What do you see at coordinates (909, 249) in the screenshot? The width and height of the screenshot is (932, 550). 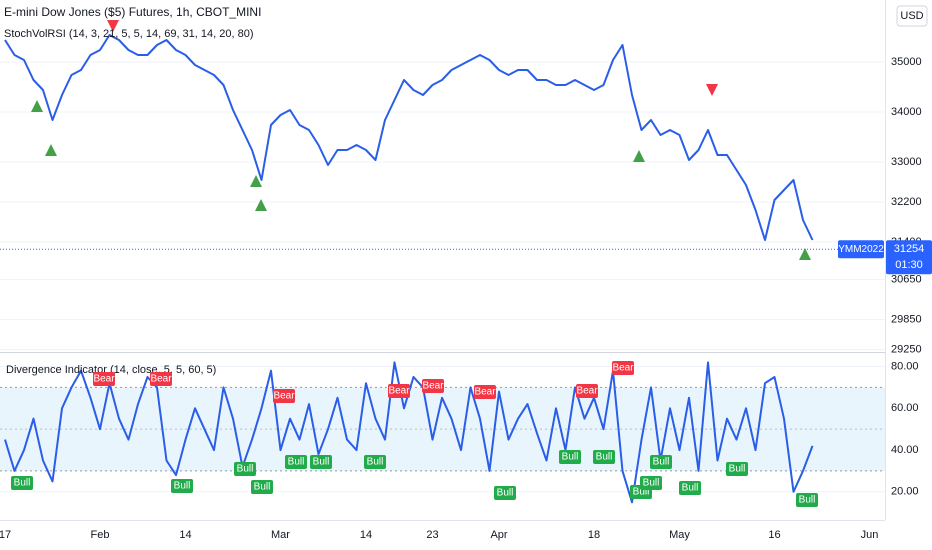 I see `last-price: 31254` at bounding box center [909, 249].